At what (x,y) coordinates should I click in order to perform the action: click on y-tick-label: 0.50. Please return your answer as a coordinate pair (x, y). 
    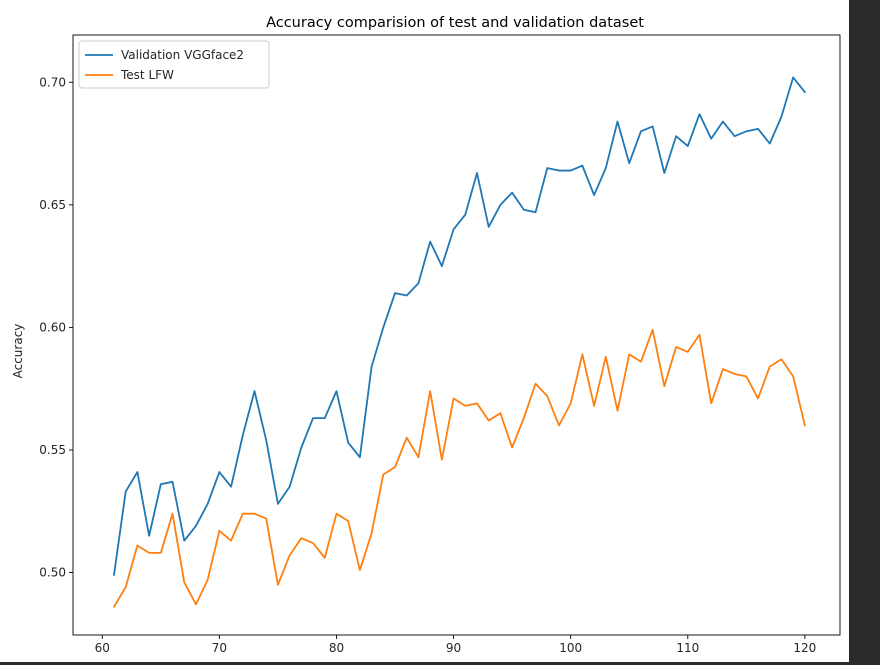
    Looking at the image, I should click on (52, 573).